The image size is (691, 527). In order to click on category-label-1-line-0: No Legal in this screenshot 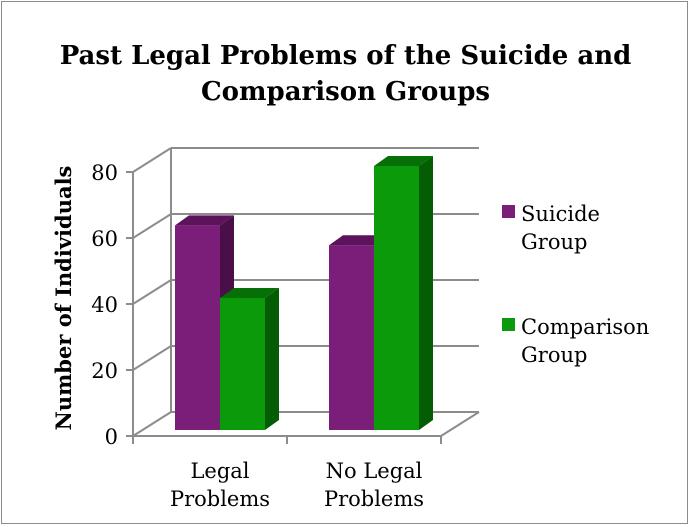, I will do `click(374, 471)`.